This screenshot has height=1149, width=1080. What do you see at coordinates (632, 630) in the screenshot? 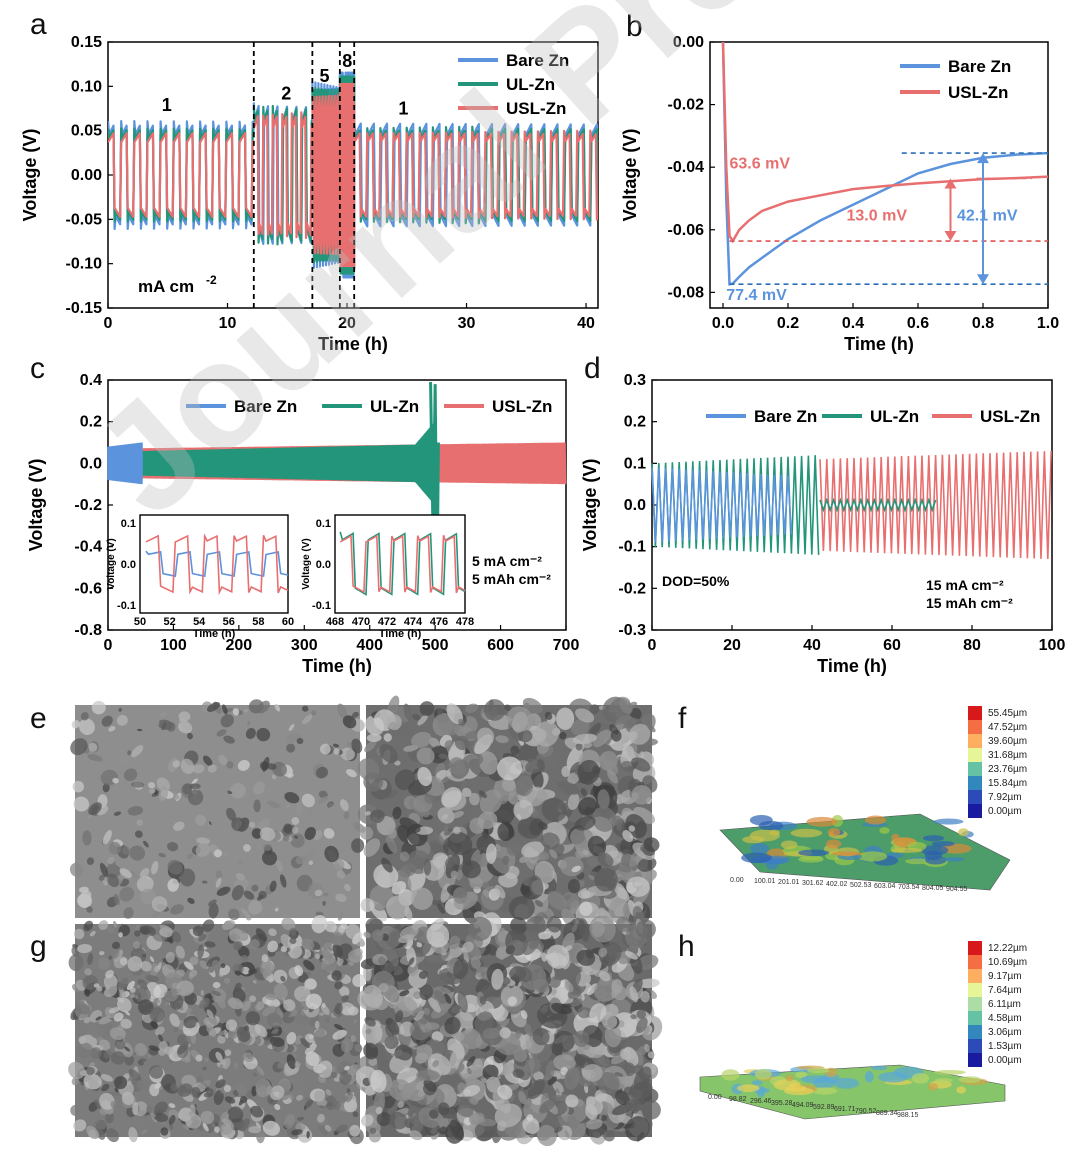
I see `y-tick-label-d: -0.3` at bounding box center [632, 630].